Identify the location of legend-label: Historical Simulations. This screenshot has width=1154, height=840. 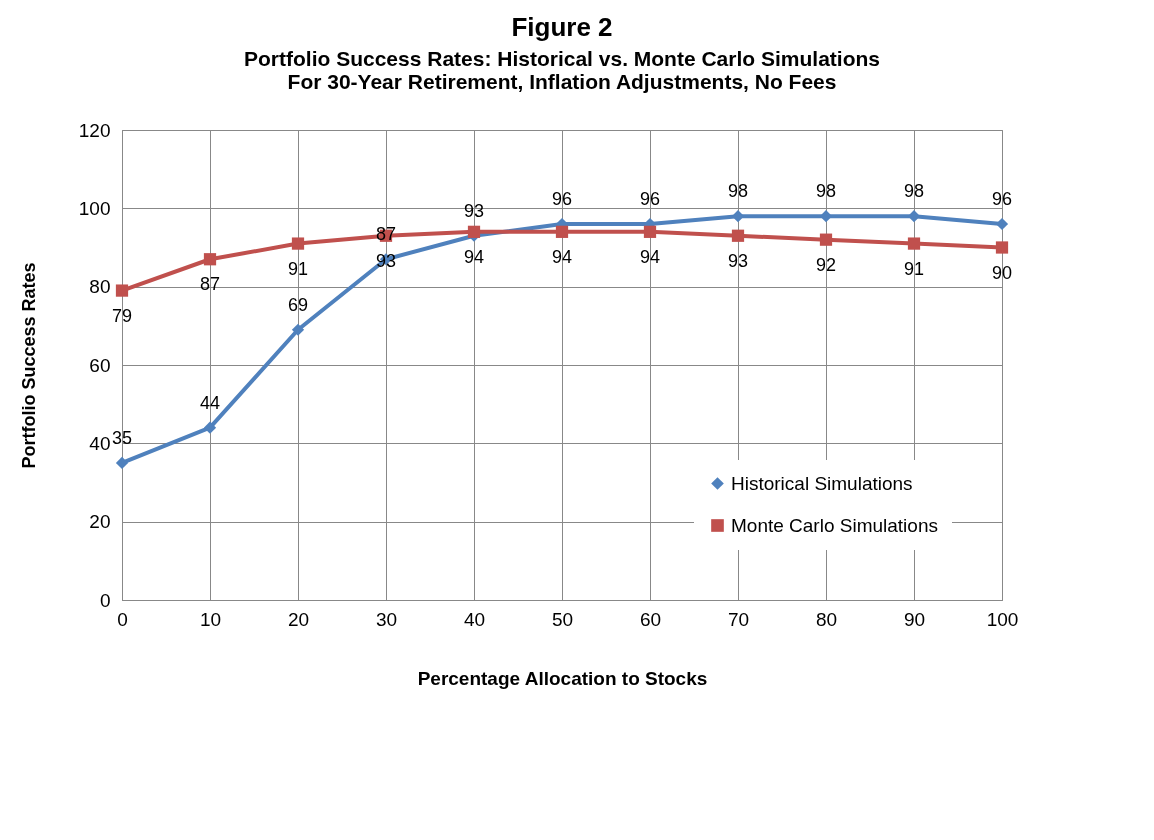
(822, 483).